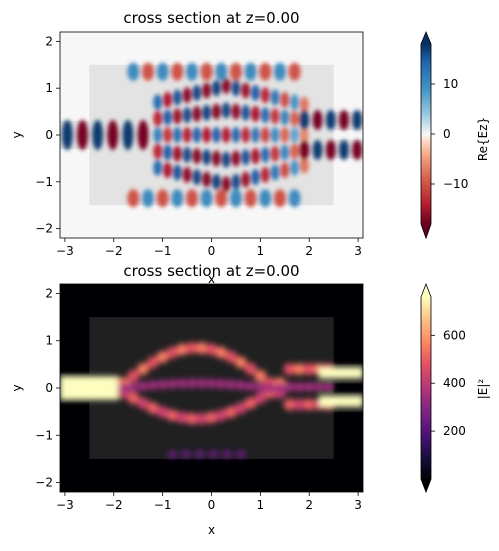 This screenshot has height=551, width=499. What do you see at coordinates (426, 290) in the screenshot?
I see `colorbar-extend-top` at bounding box center [426, 290].